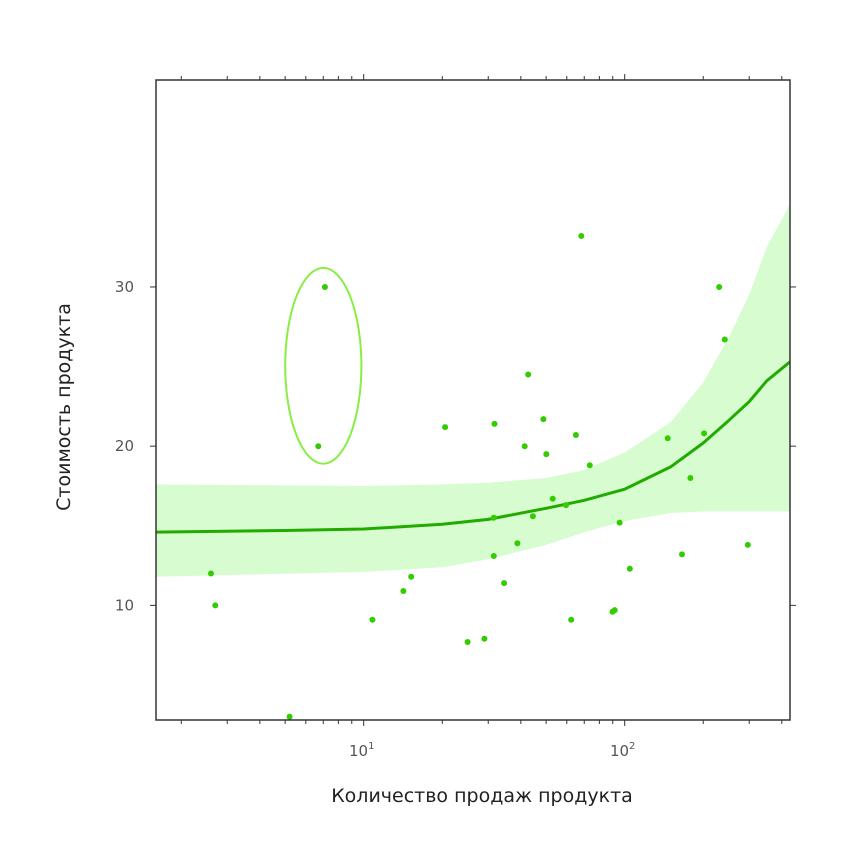 This screenshot has height=844, width=865. What do you see at coordinates (64, 407) in the screenshot?
I see `y-axis-title: Стоимость продукта` at bounding box center [64, 407].